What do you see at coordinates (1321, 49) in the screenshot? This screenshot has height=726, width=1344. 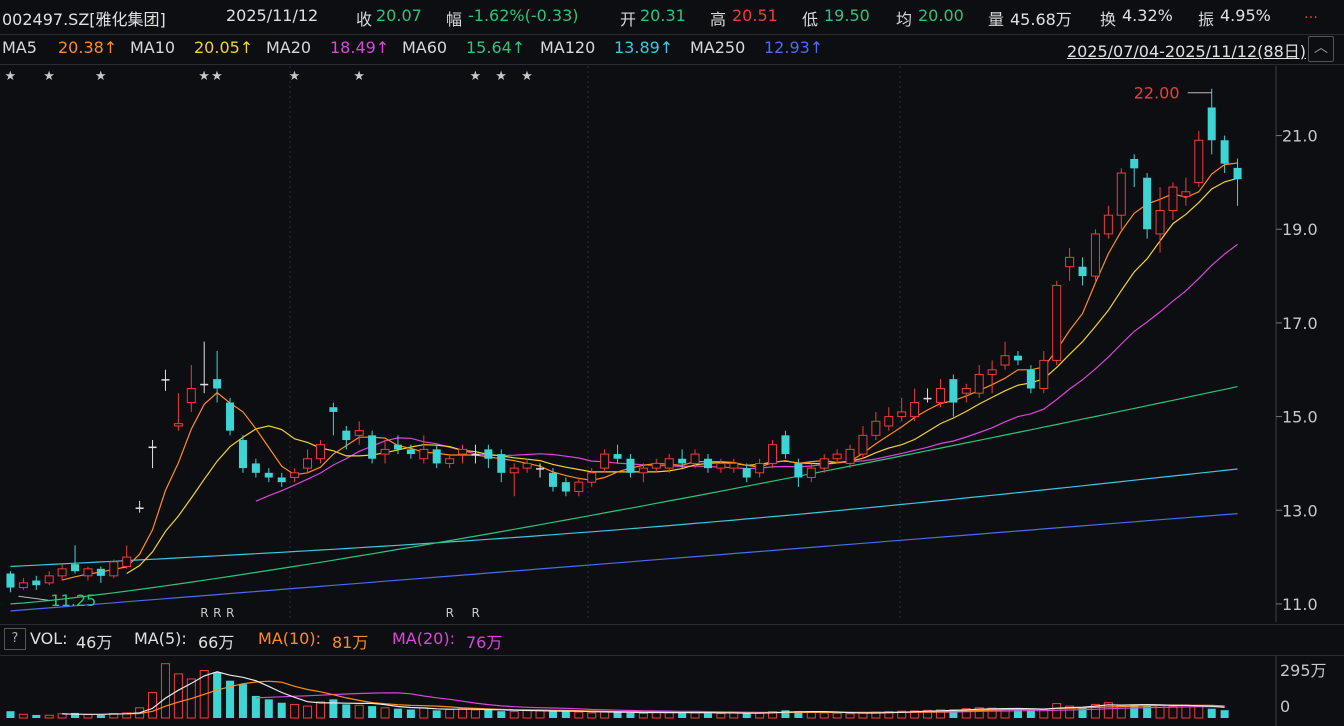 I see `chevron-up-icon: ︿` at bounding box center [1321, 49].